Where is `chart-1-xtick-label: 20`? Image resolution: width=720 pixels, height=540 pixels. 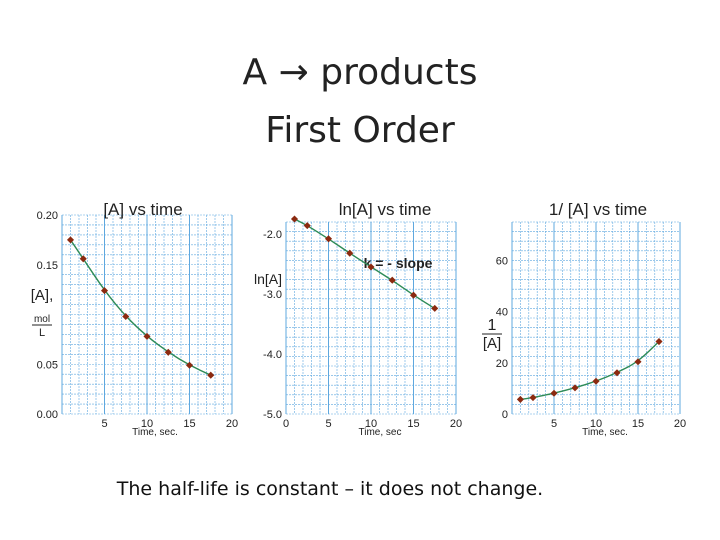 chart-1-xtick-label: 20 is located at coordinates (232, 424).